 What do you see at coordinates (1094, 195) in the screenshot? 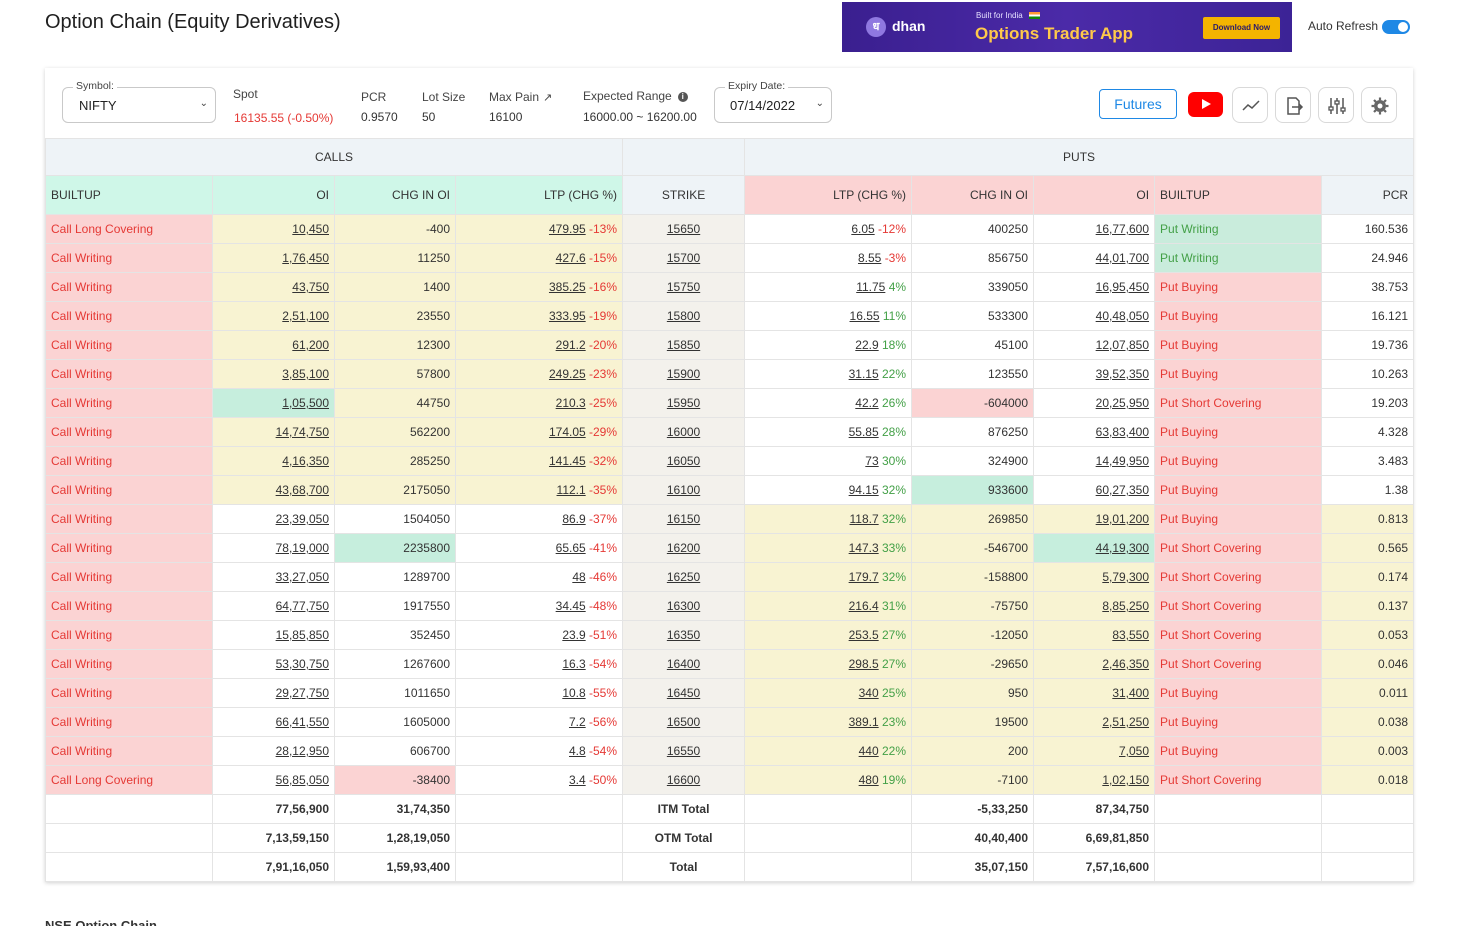
I see `col-put-oi: OI` at bounding box center [1094, 195].